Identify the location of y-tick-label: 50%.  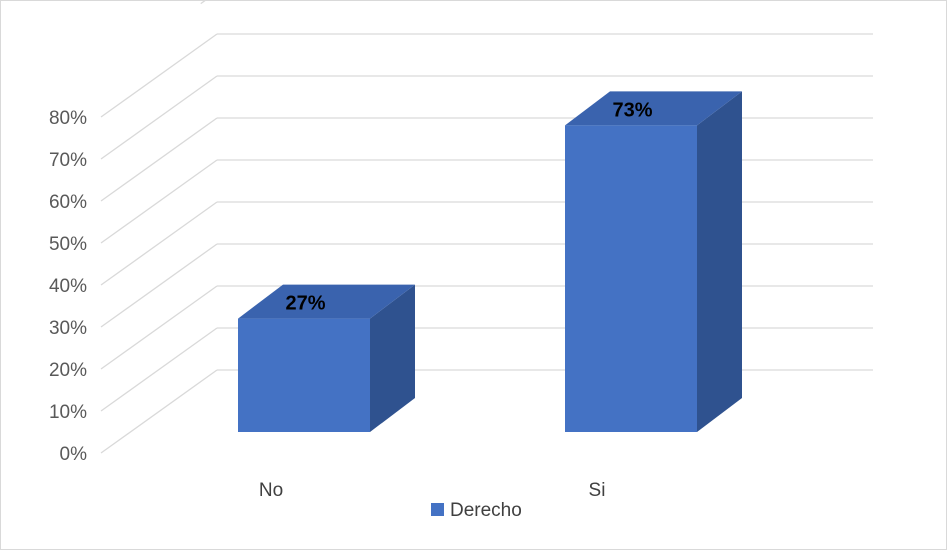
(68, 244).